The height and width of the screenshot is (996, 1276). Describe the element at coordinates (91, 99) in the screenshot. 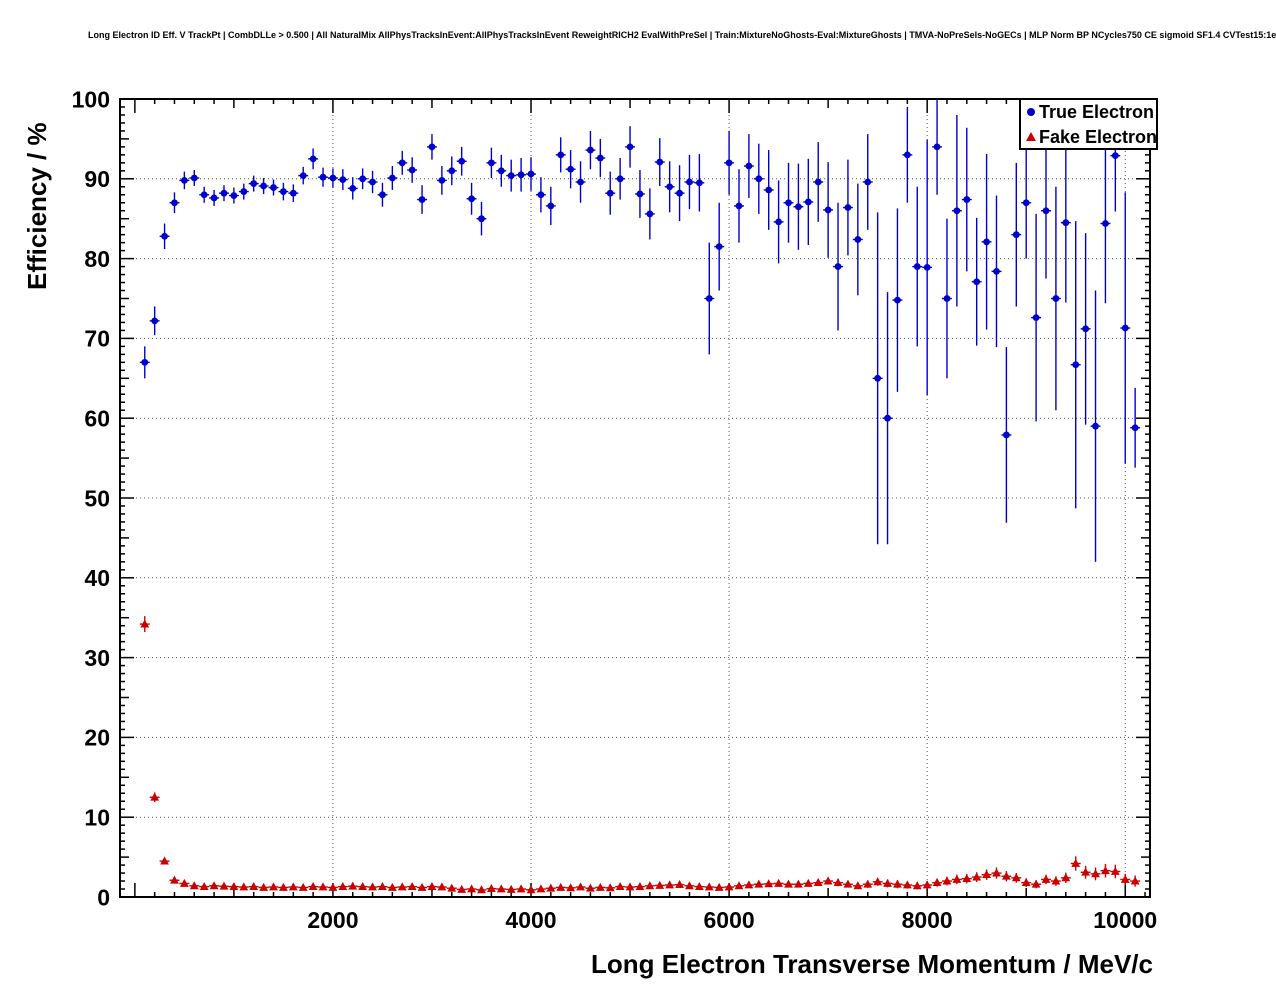

I see `svg-text: 100` at that location.